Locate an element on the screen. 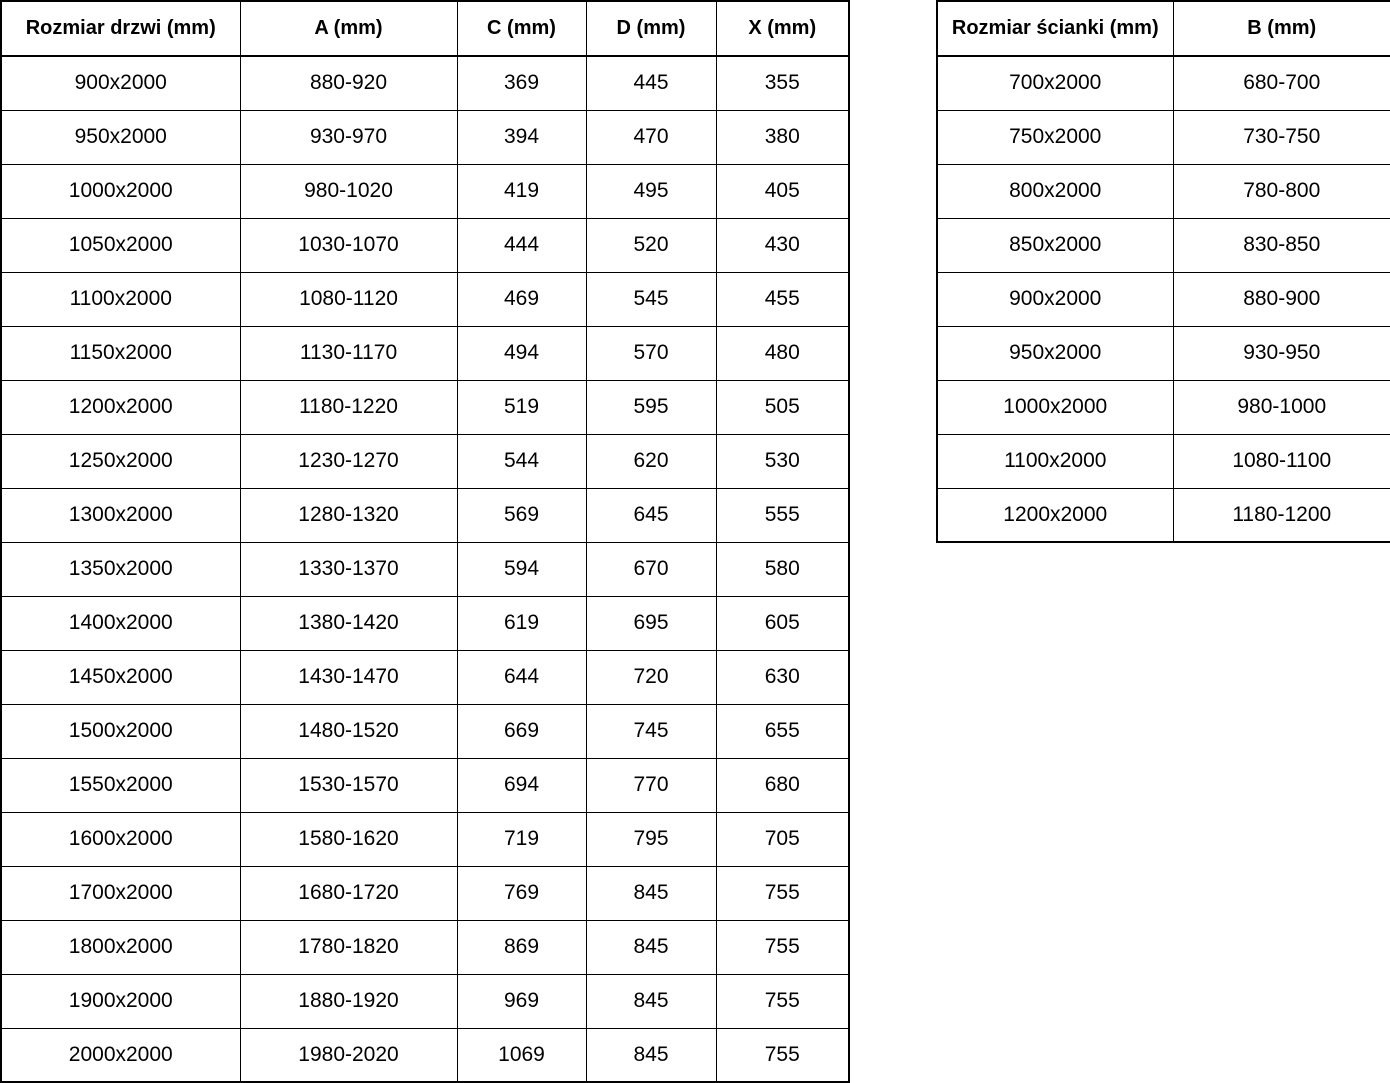 Image resolution: width=1390 pixels, height=1083 pixels. table-cell: 430 is located at coordinates (782, 245).